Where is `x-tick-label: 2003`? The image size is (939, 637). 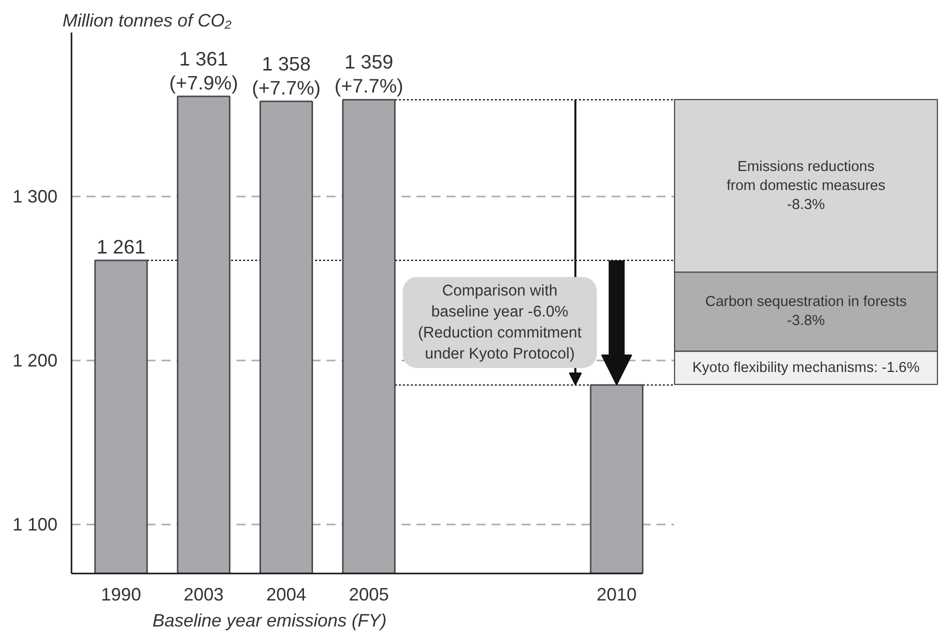
x-tick-label: 2003 is located at coordinates (204, 594).